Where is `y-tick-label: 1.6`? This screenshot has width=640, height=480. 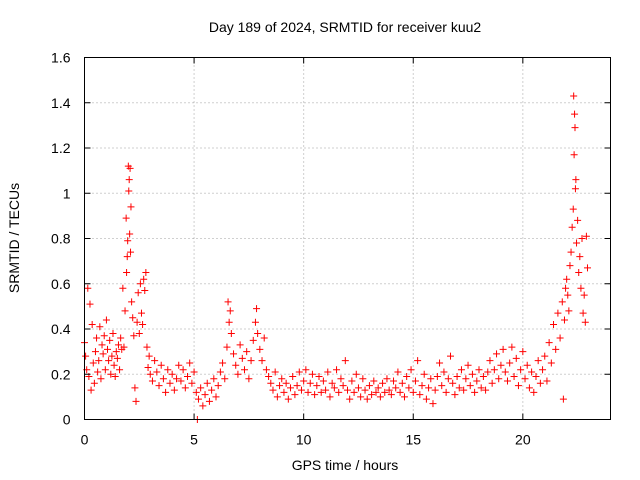 y-tick-label: 1.6 is located at coordinates (61, 58).